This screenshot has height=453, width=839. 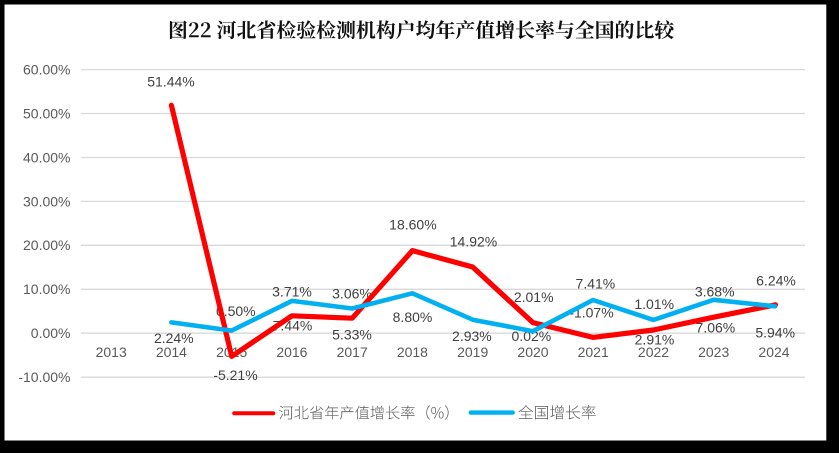 What do you see at coordinates (412, 225) in the screenshot?
I see `svg-text: 18.60%` at bounding box center [412, 225].